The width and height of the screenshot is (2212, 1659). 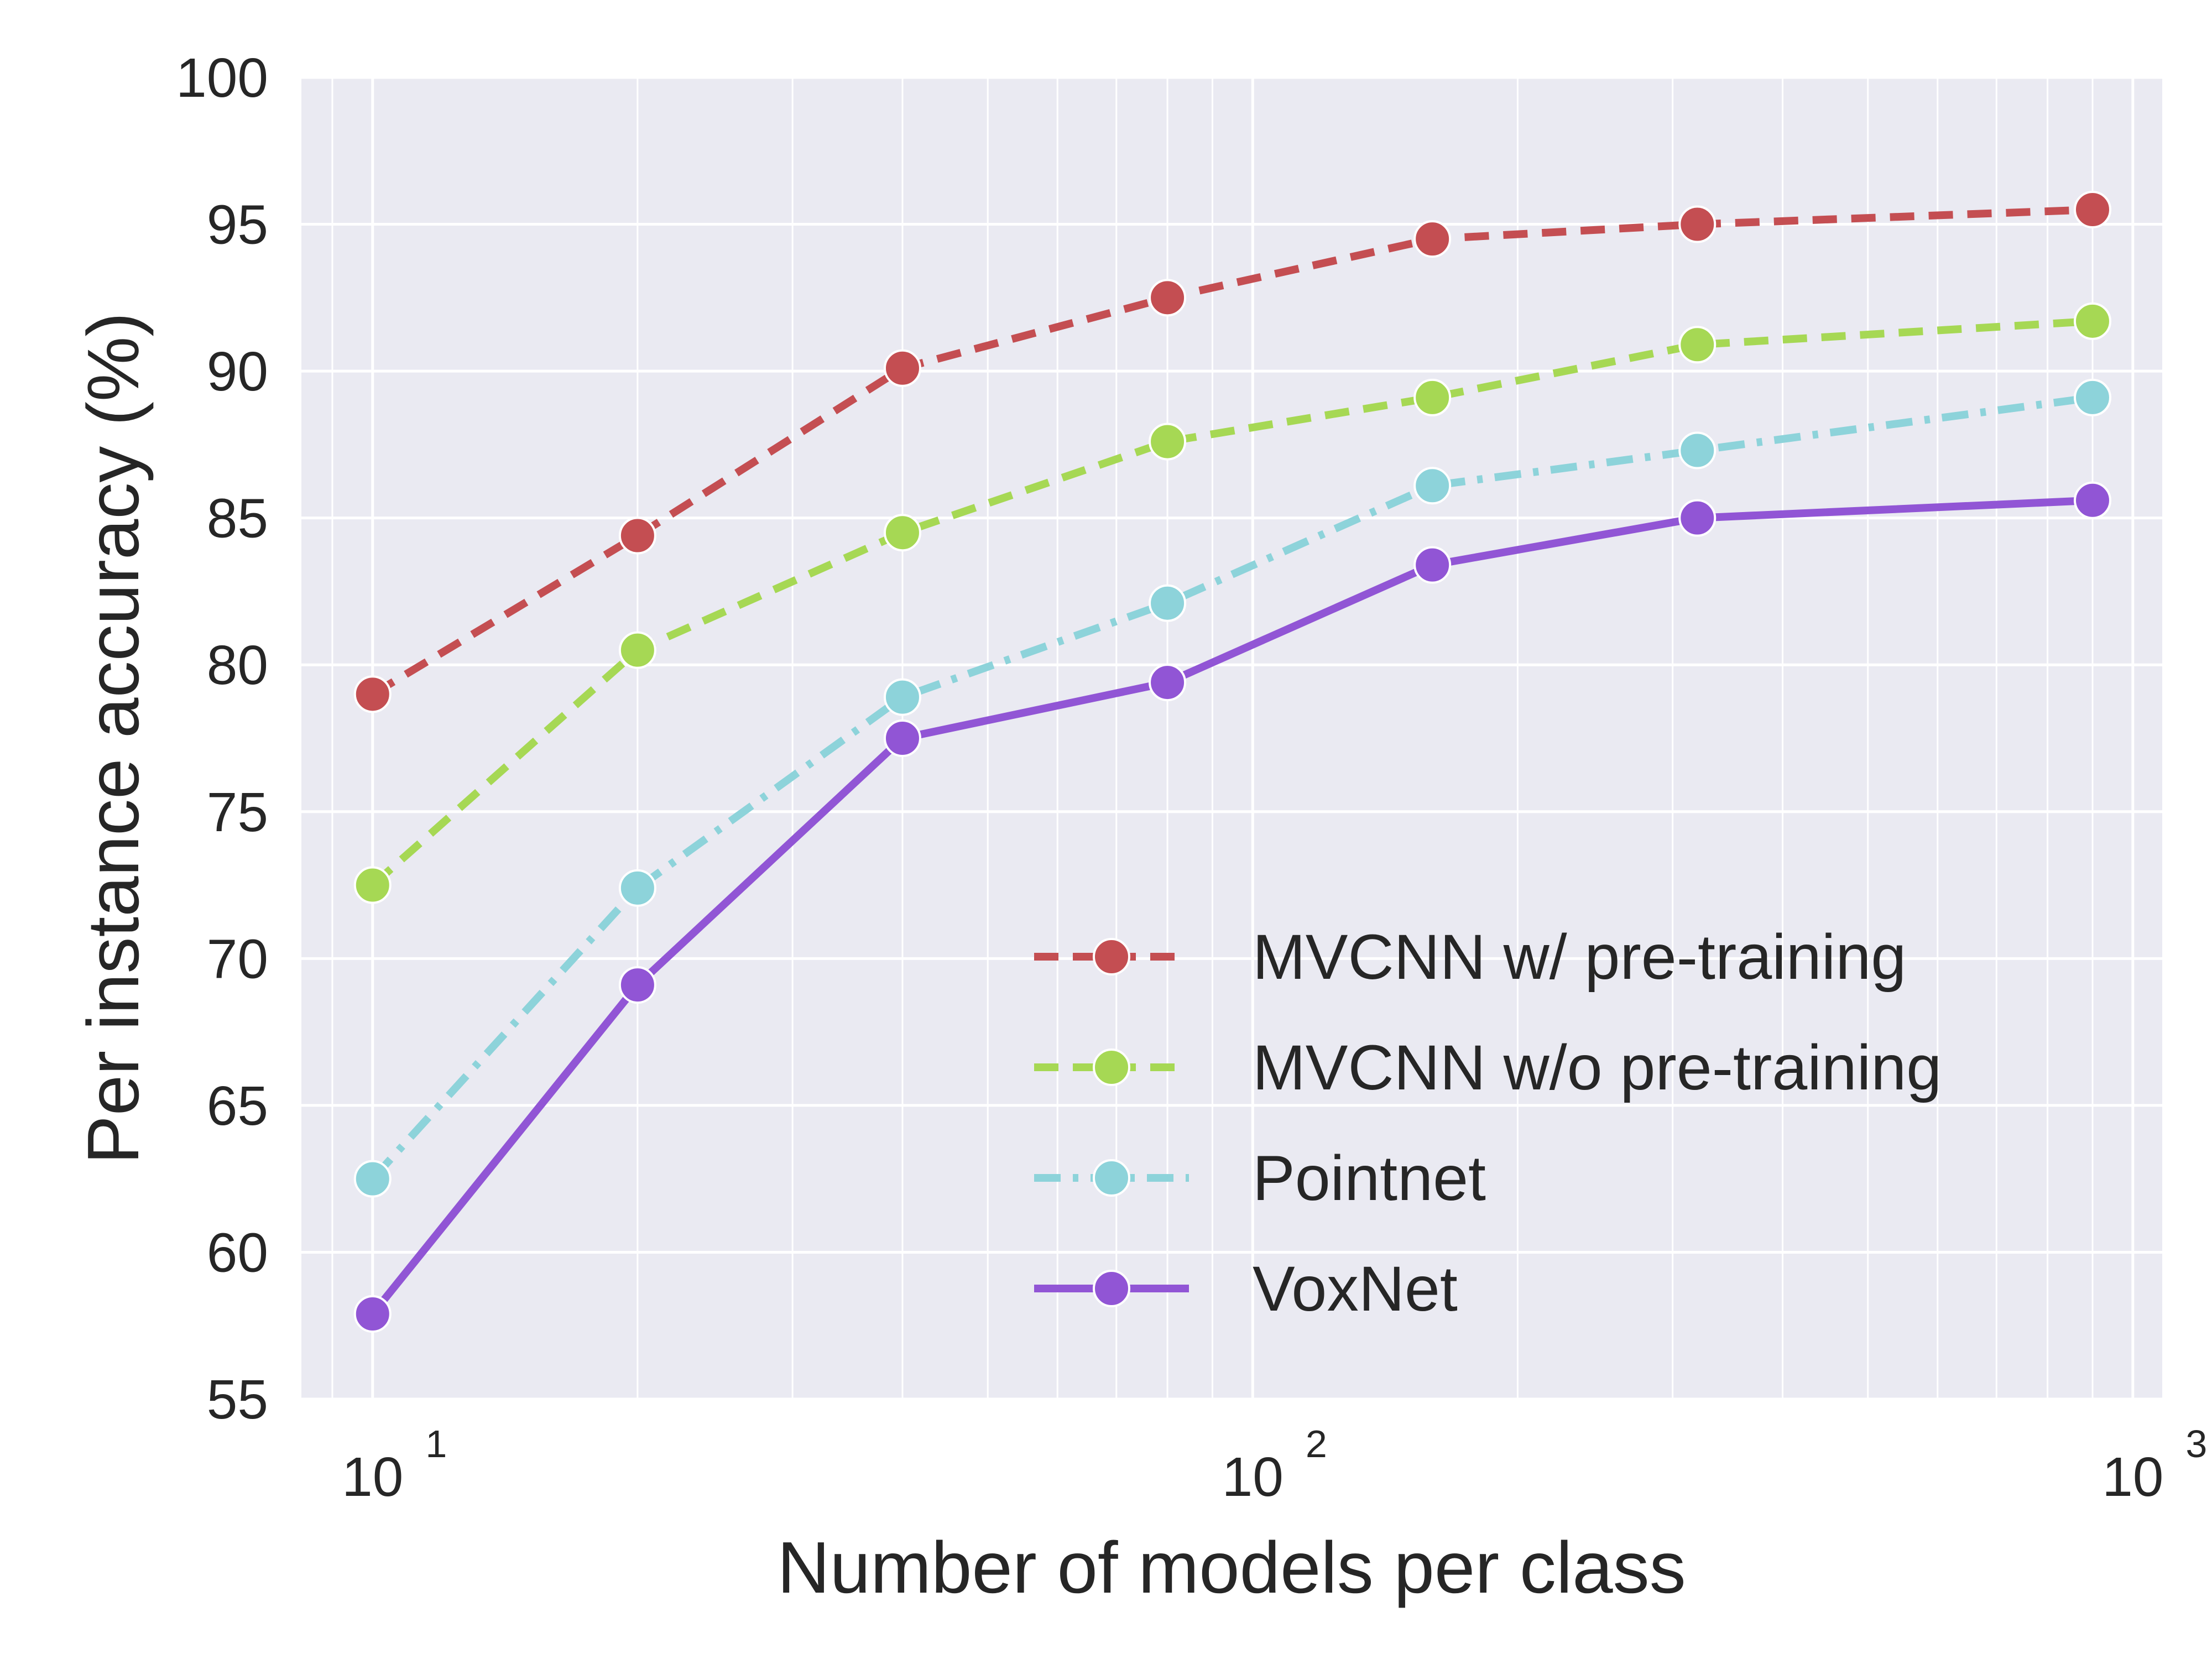 What do you see at coordinates (436, 1443) in the screenshot?
I see `x-tick-exponent: 1` at bounding box center [436, 1443].